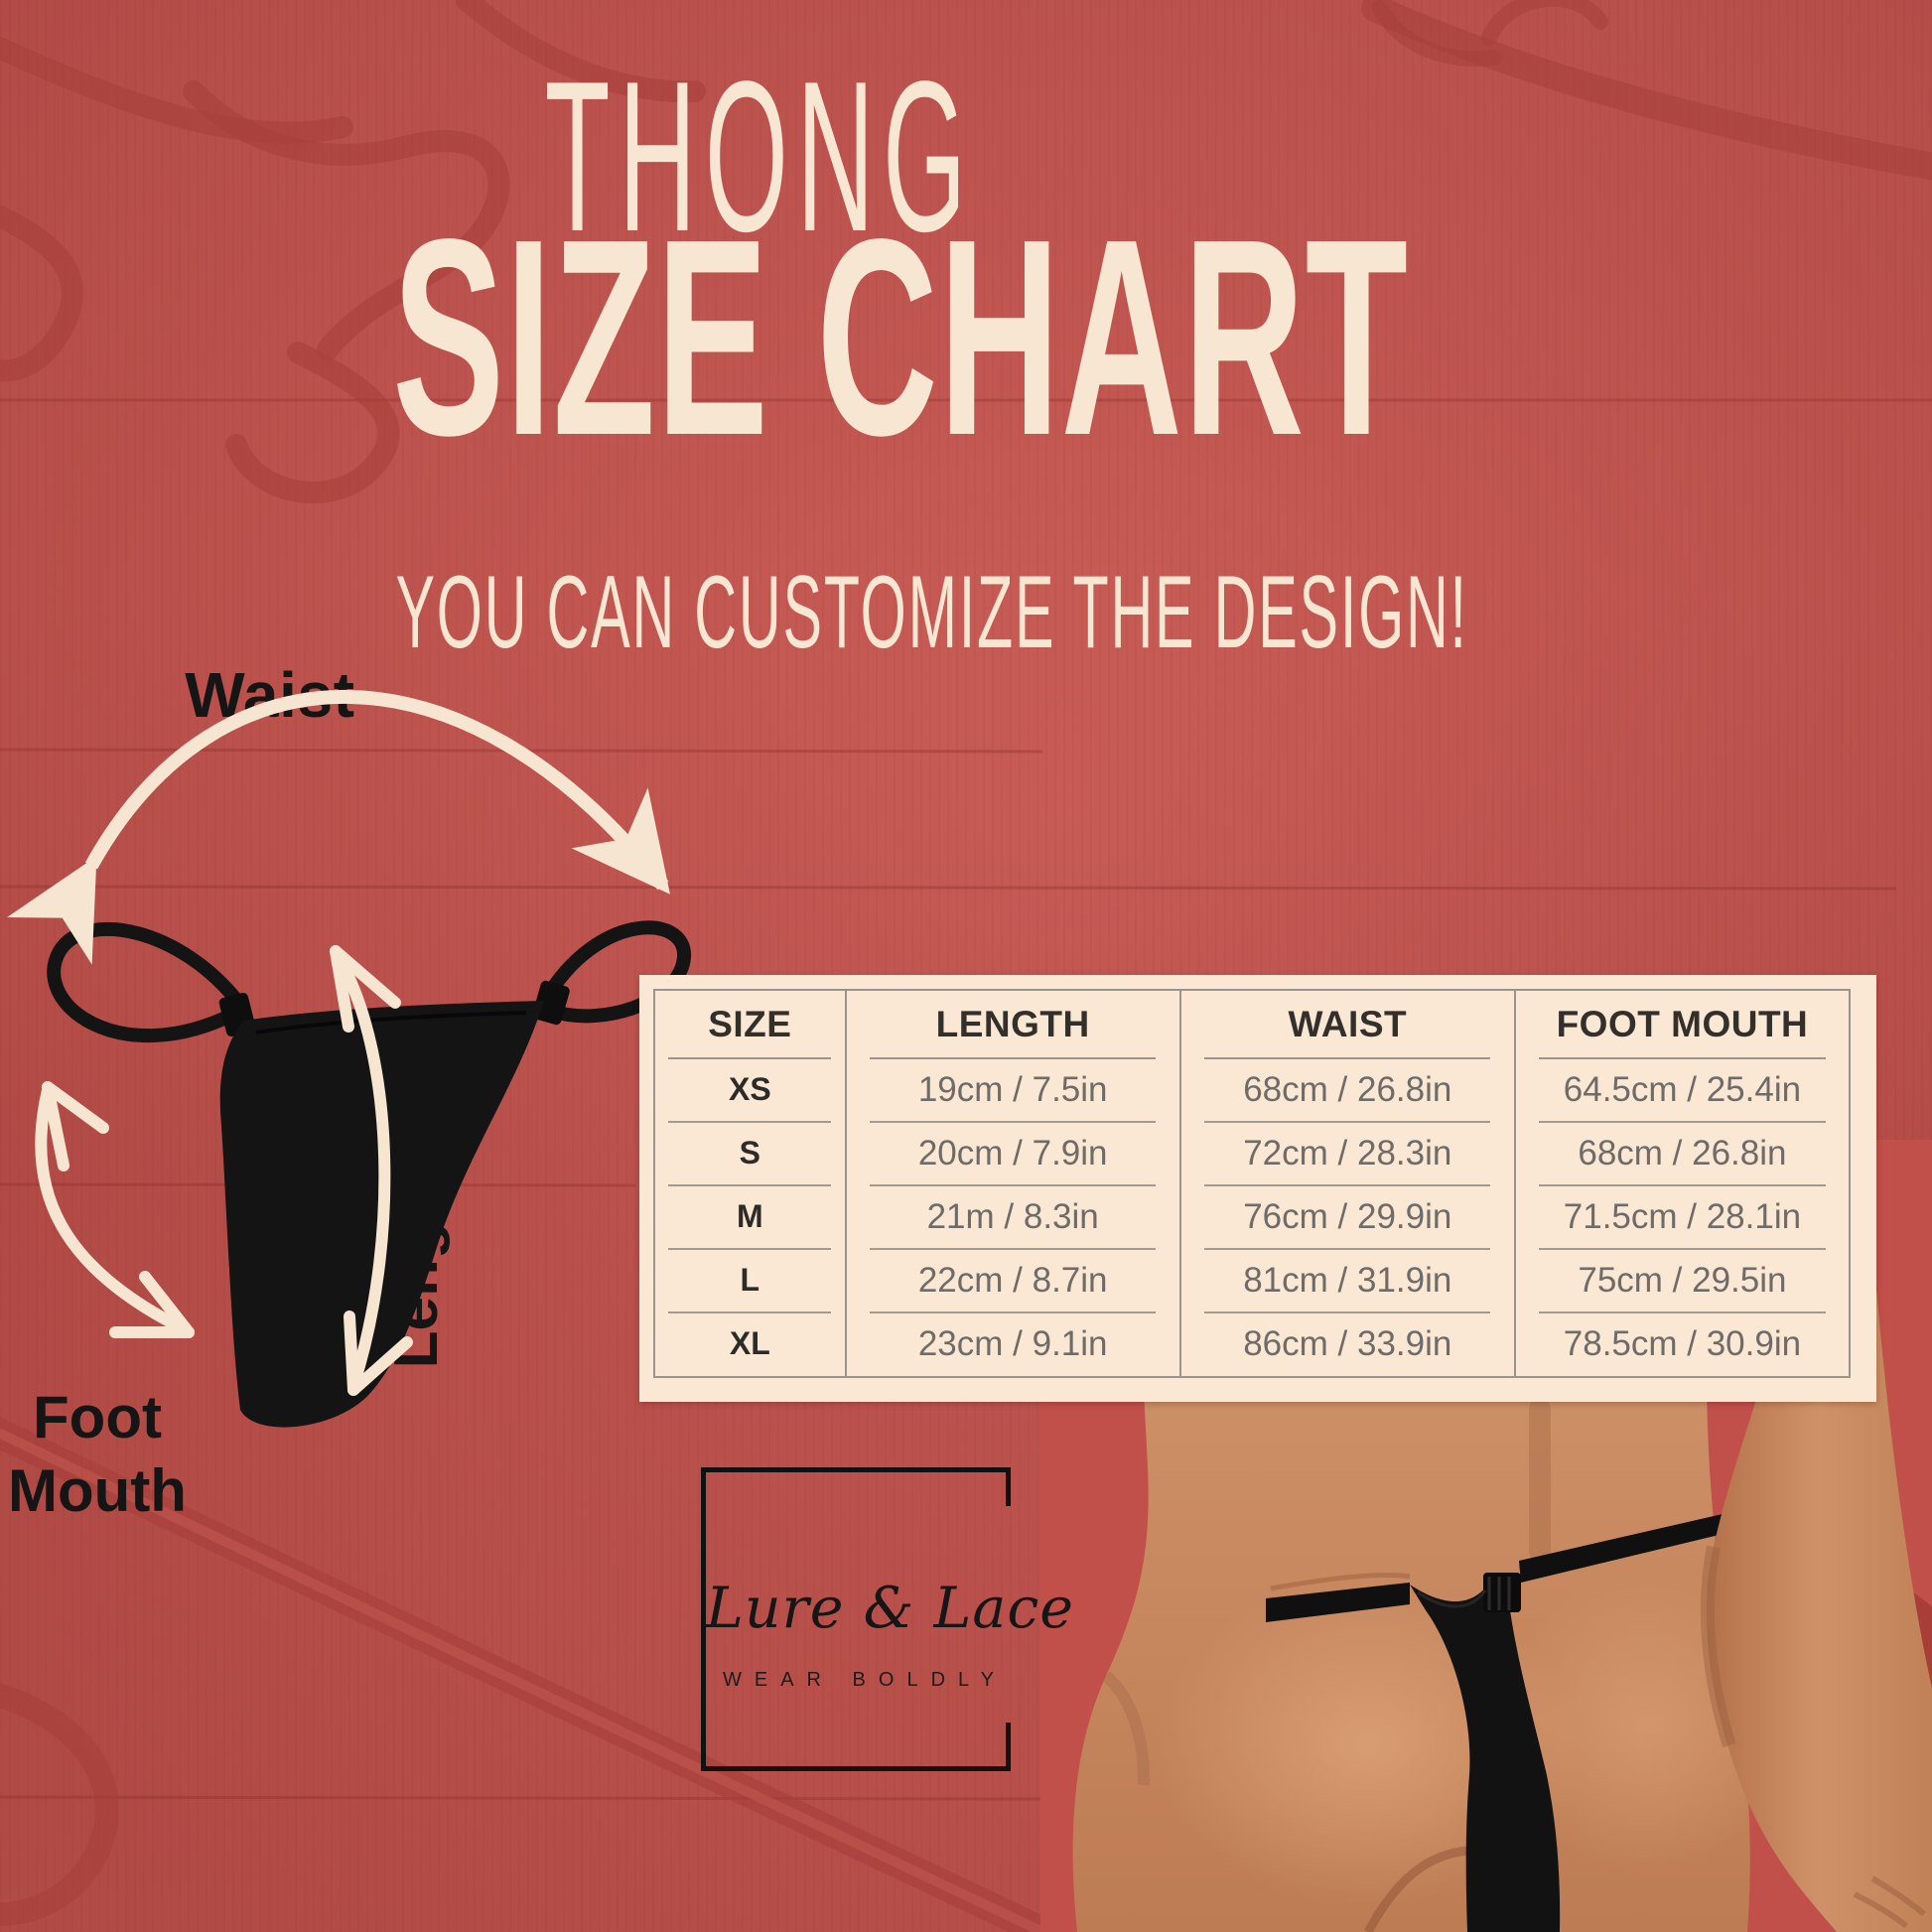 The image size is (1932, 1932). Describe the element at coordinates (1008, 1745) in the screenshot. I see `logo-frame-right-stub-bottom` at that location.